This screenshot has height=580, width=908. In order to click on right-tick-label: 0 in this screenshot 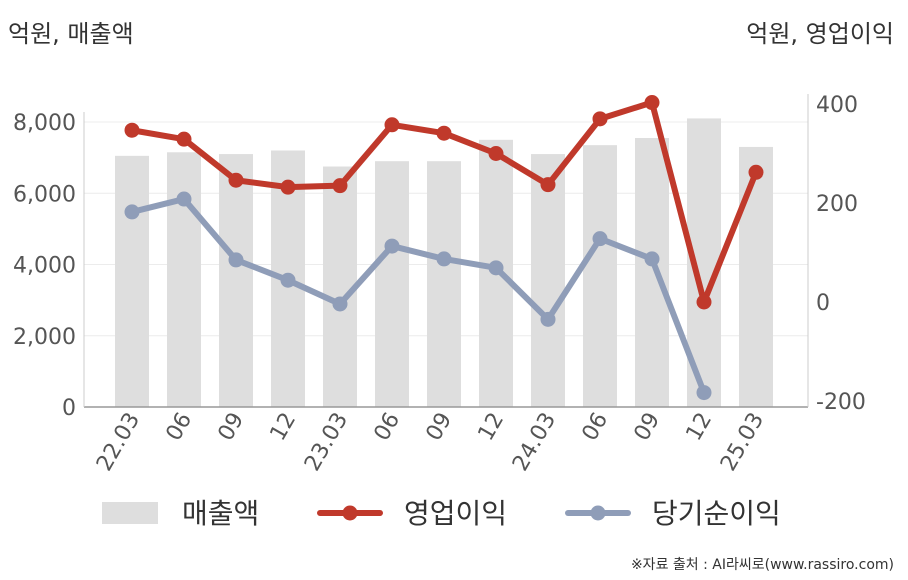, I will do `click(823, 303)`.